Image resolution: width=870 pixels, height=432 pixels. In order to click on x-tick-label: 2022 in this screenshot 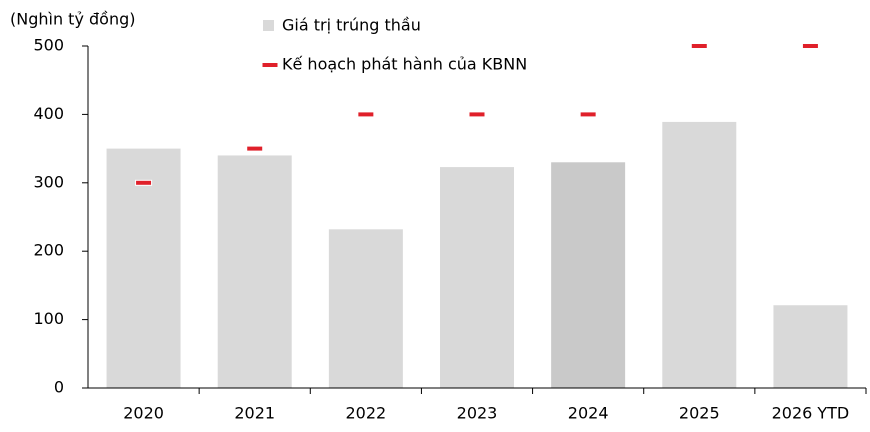, I will do `click(365, 413)`.